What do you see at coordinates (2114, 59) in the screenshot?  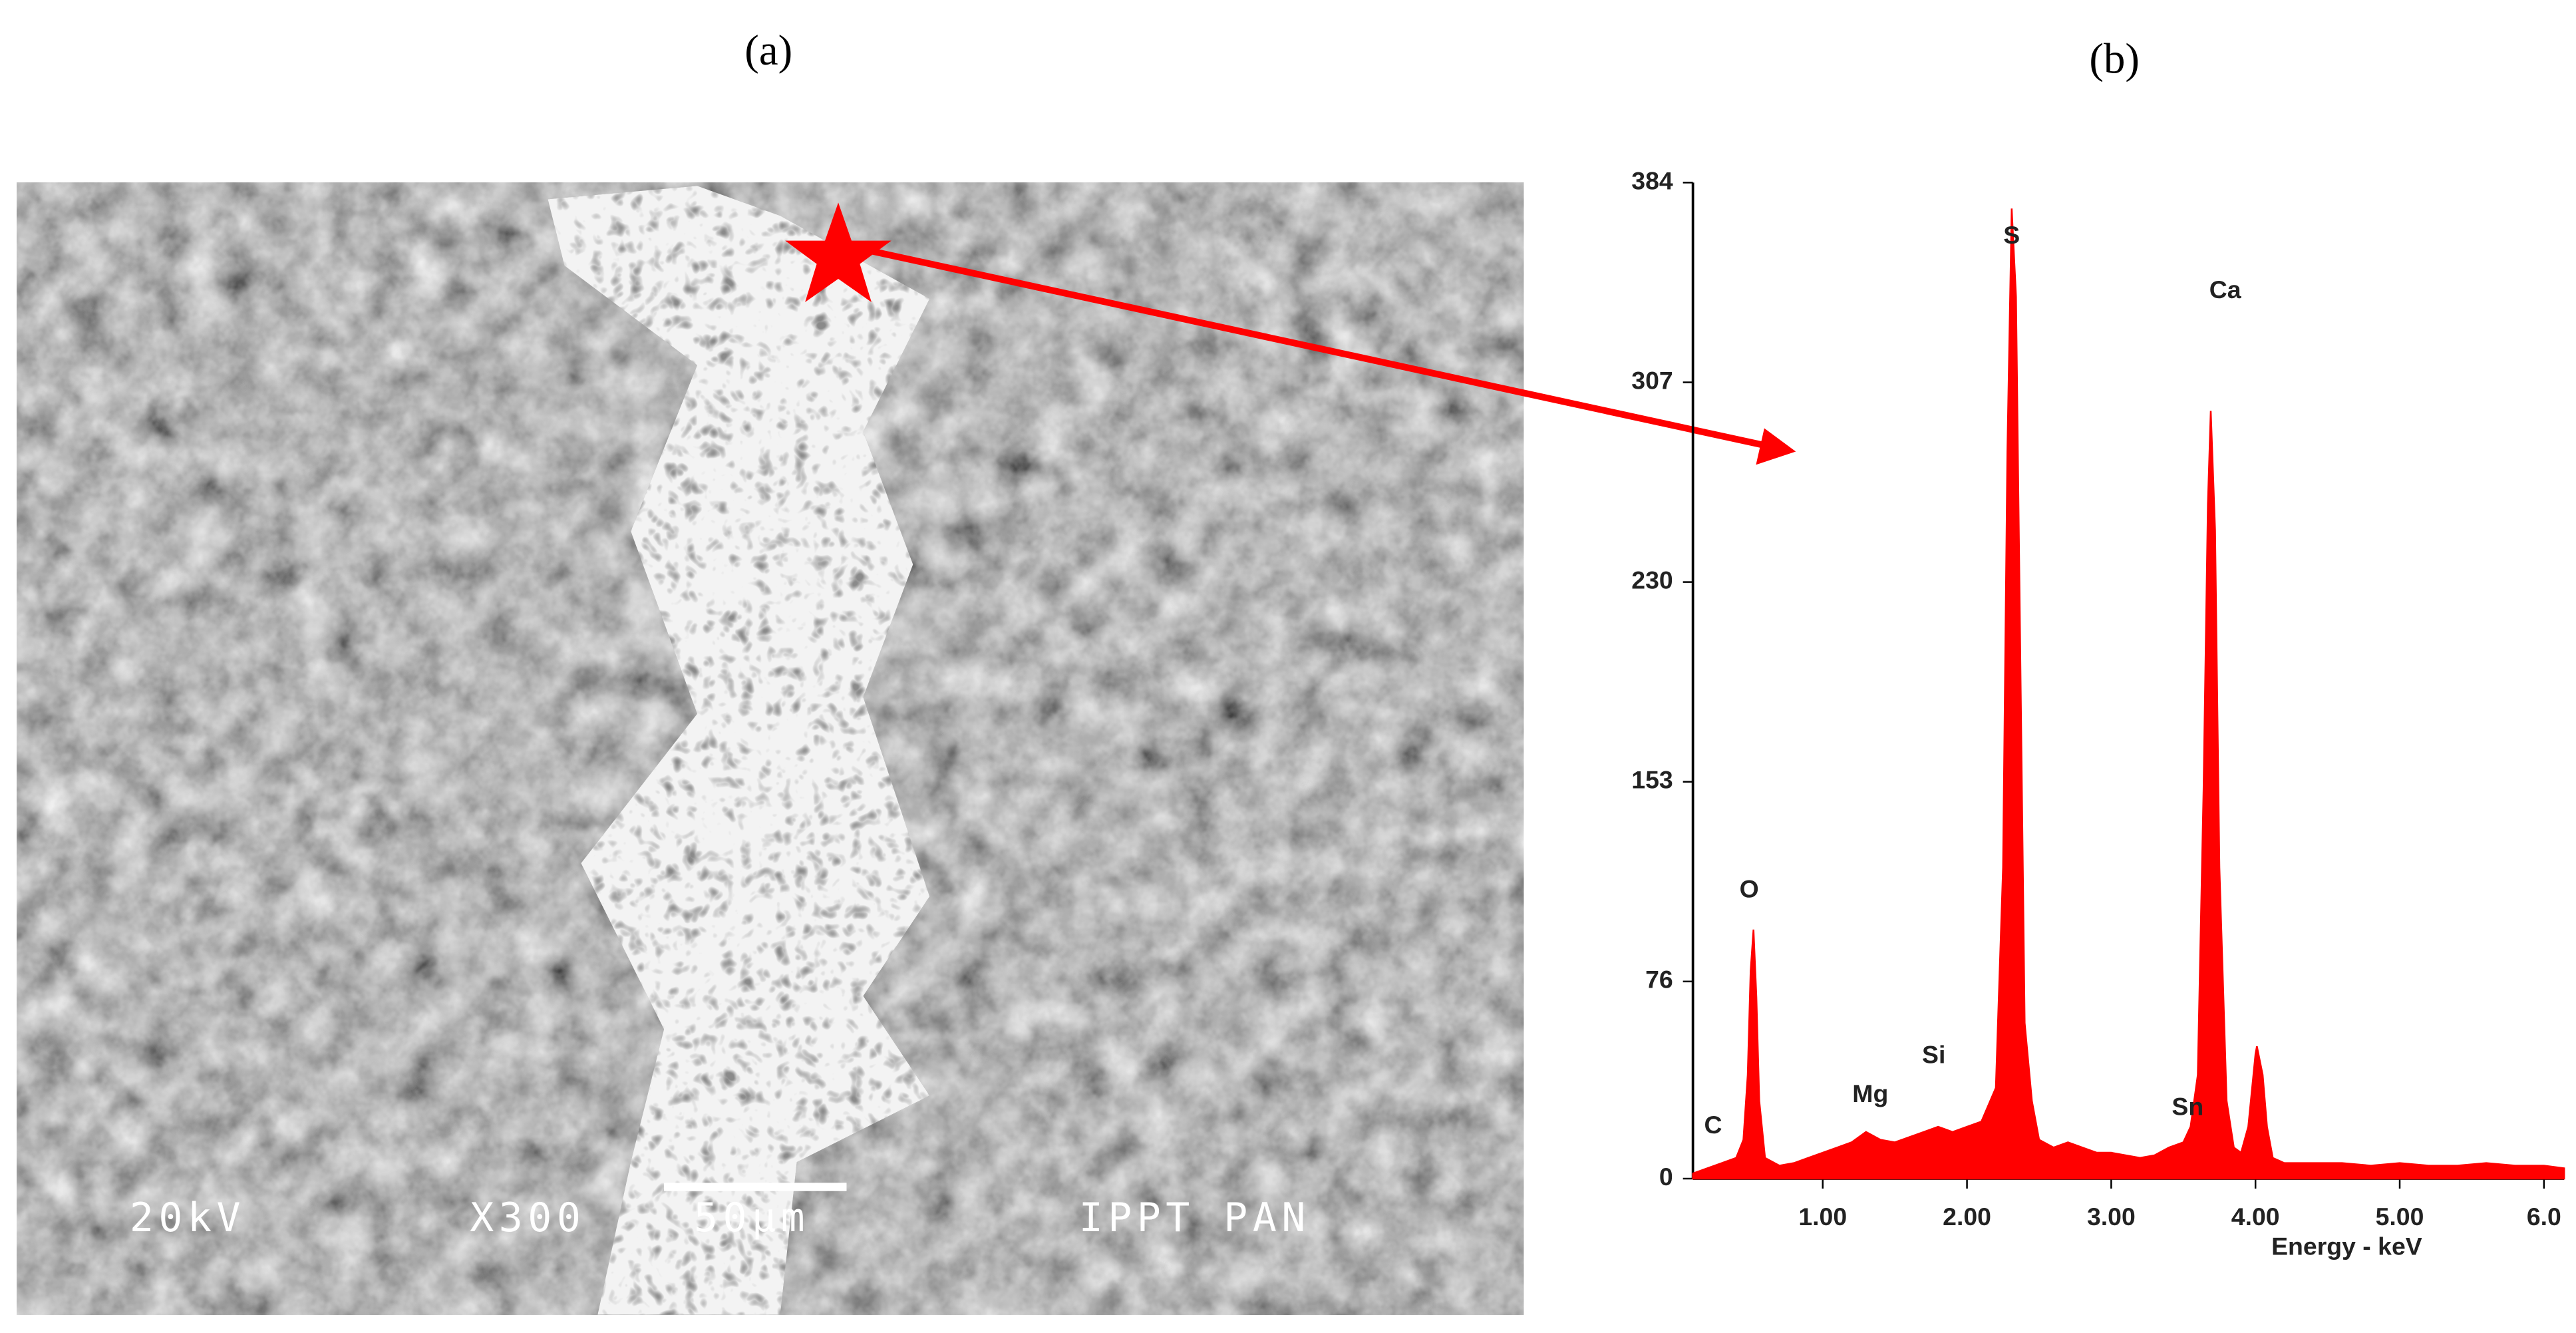 I see `panel-title: (b)` at bounding box center [2114, 59].